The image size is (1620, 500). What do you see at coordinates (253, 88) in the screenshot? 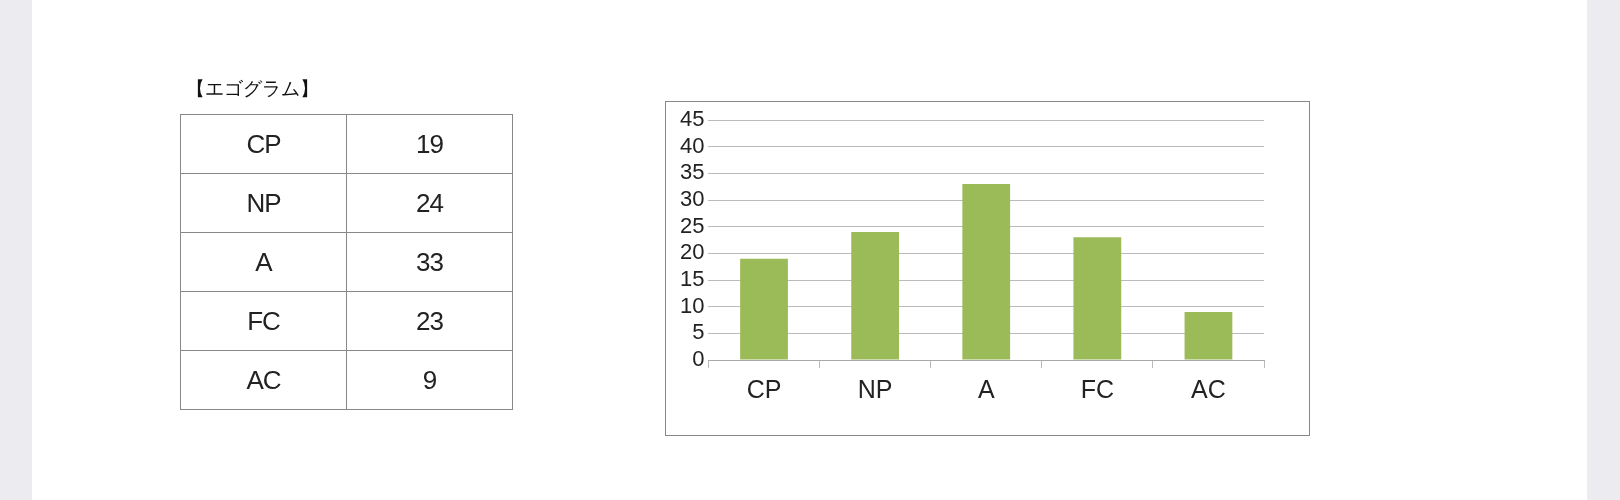
I see `text: 【エゴグラム】` at bounding box center [253, 88].